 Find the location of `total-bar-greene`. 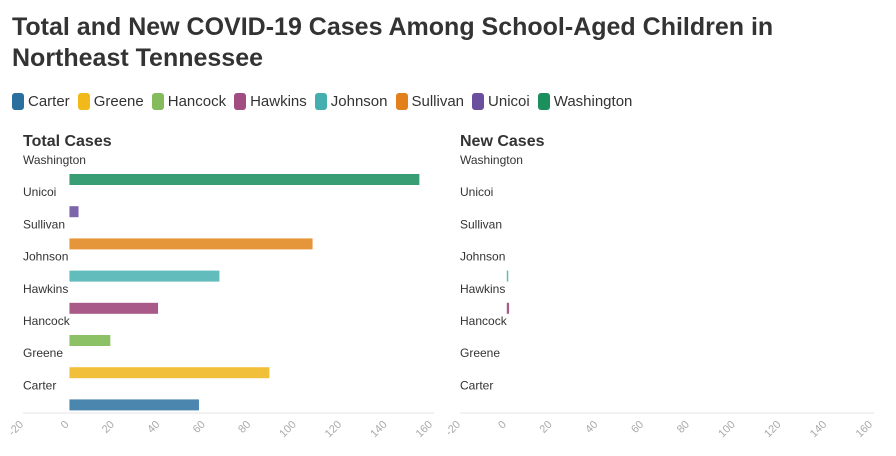

total-bar-greene is located at coordinates (169, 373).